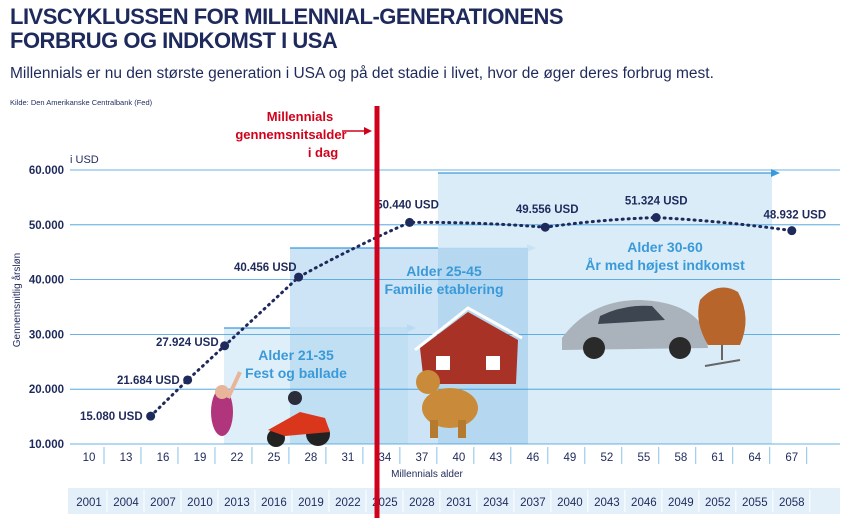 Image resolution: width=855 pixels, height=528 pixels. Describe the element at coordinates (296, 373) in the screenshot. I see `band-subtitle-1: Fest og ballade` at that location.